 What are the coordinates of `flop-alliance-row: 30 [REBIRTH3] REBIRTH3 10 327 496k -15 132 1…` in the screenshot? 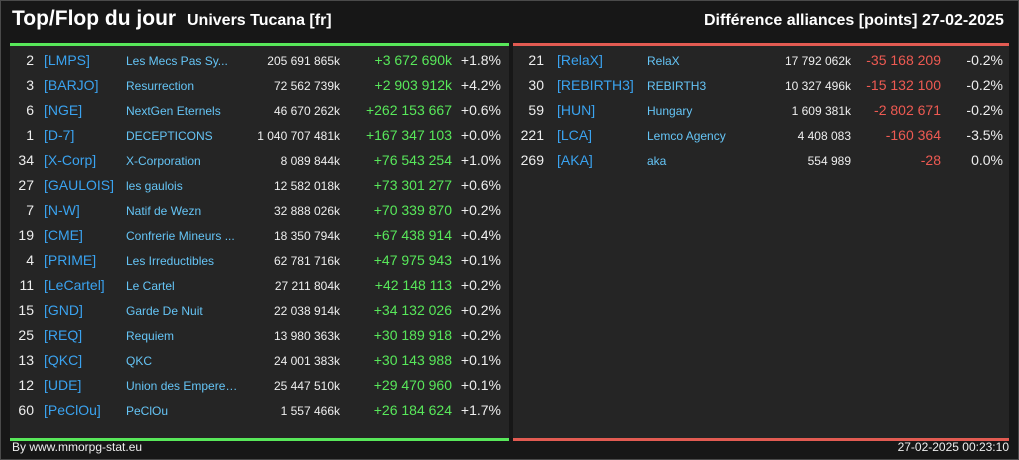 It's located at (761, 86).